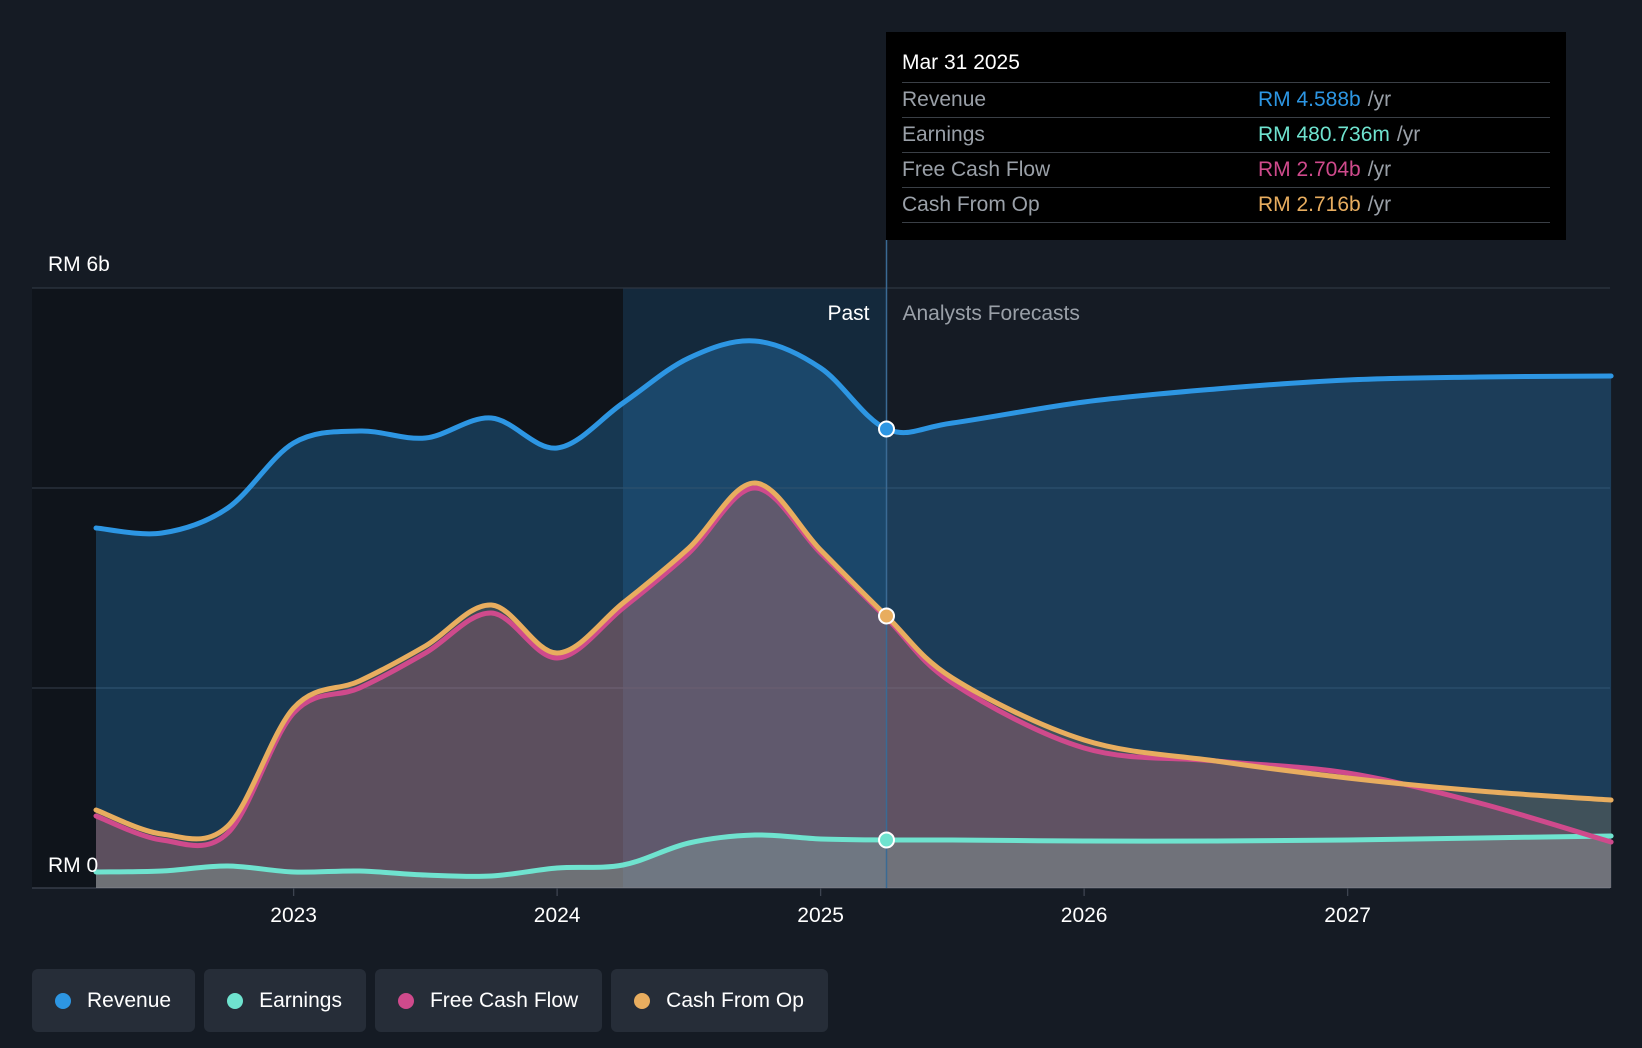 This screenshot has width=1642, height=1048. What do you see at coordinates (1347, 915) in the screenshot?
I see `x-tick-label: 2027` at bounding box center [1347, 915].